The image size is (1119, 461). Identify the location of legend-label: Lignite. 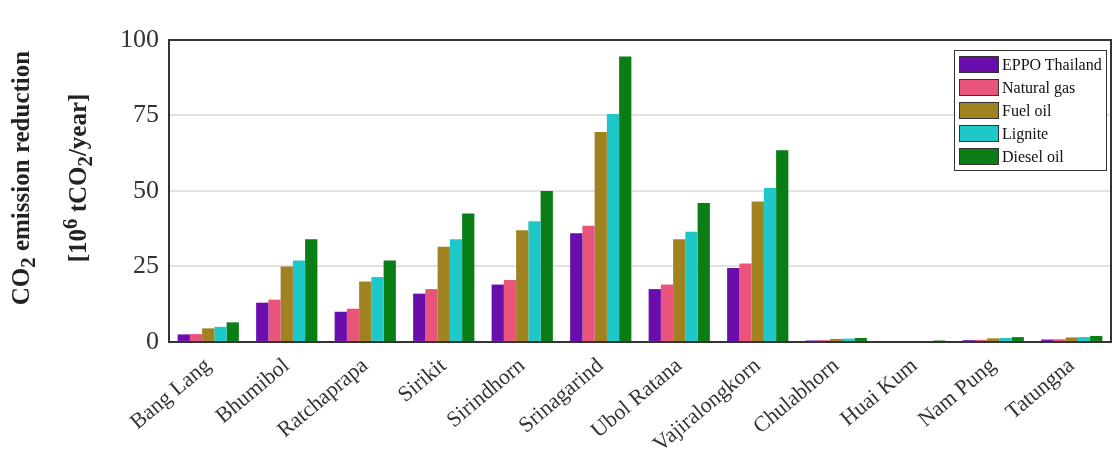
(1025, 133).